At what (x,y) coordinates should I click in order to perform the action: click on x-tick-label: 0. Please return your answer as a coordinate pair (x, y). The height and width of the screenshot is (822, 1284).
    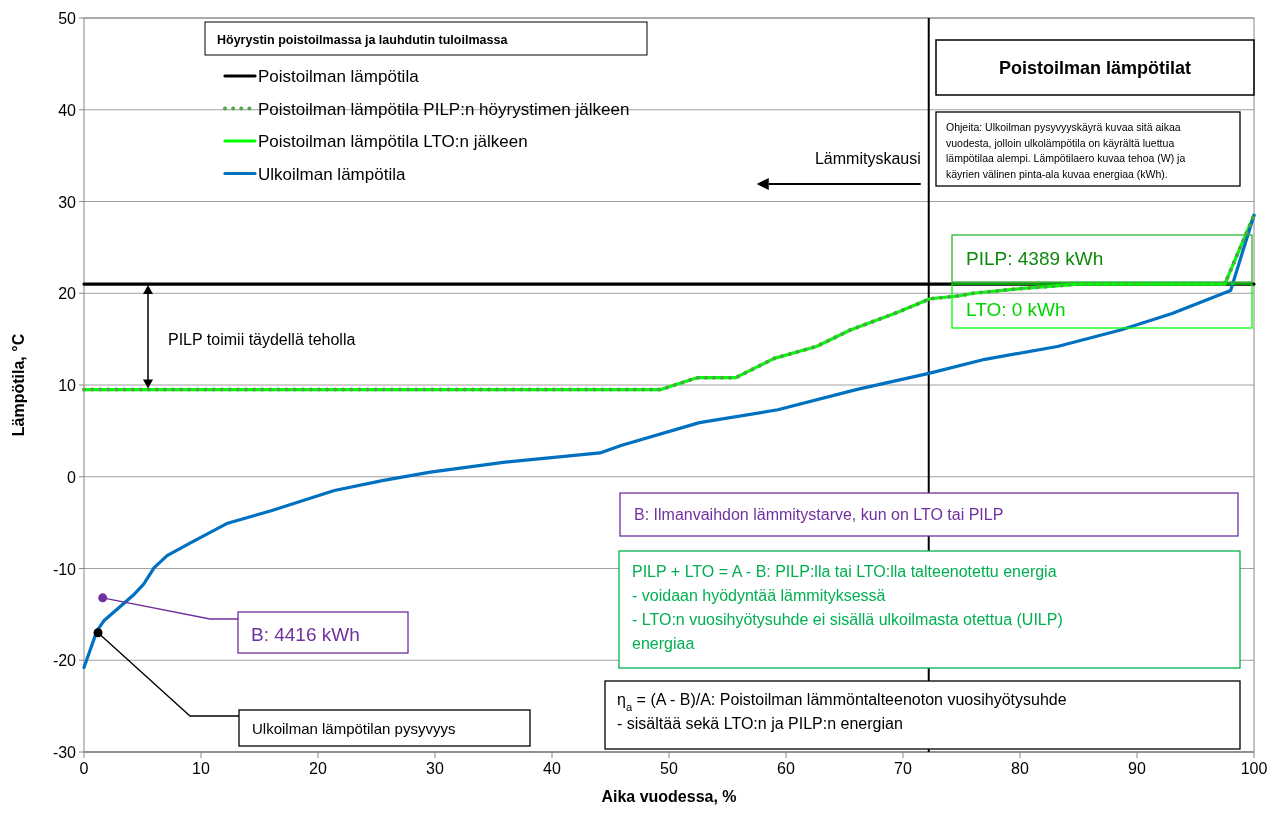
    Looking at the image, I should click on (84, 768).